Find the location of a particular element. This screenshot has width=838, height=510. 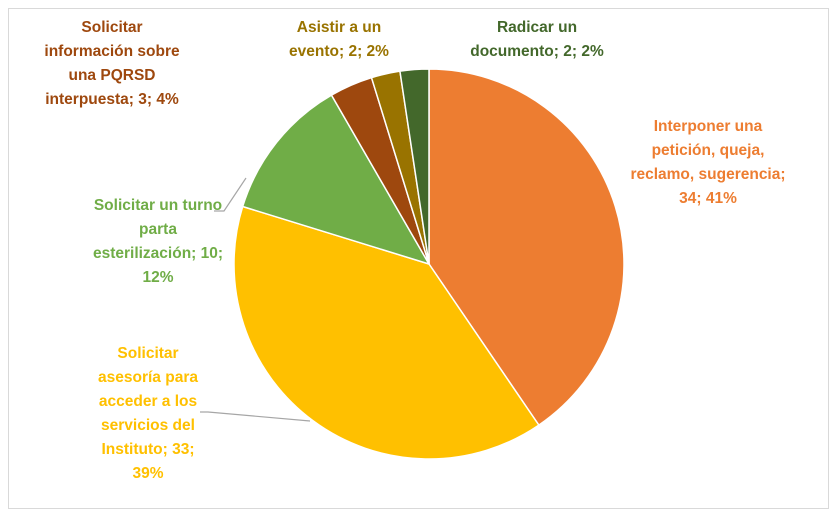

data-label: Asistir a un evento; 2; 2% is located at coordinates (339, 39).